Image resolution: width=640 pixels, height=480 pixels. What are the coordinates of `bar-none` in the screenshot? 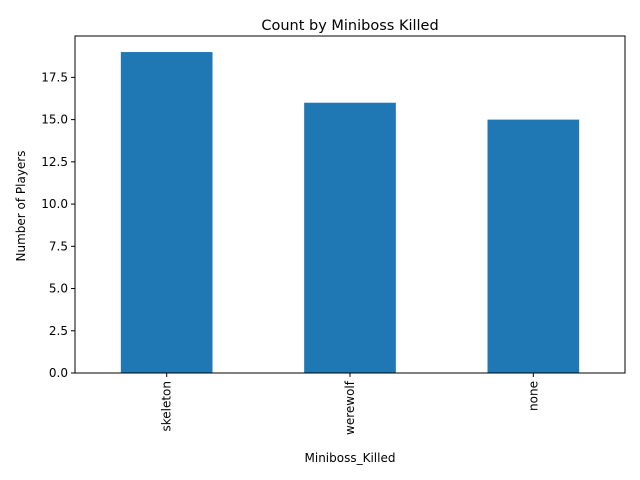 It's located at (533, 246).